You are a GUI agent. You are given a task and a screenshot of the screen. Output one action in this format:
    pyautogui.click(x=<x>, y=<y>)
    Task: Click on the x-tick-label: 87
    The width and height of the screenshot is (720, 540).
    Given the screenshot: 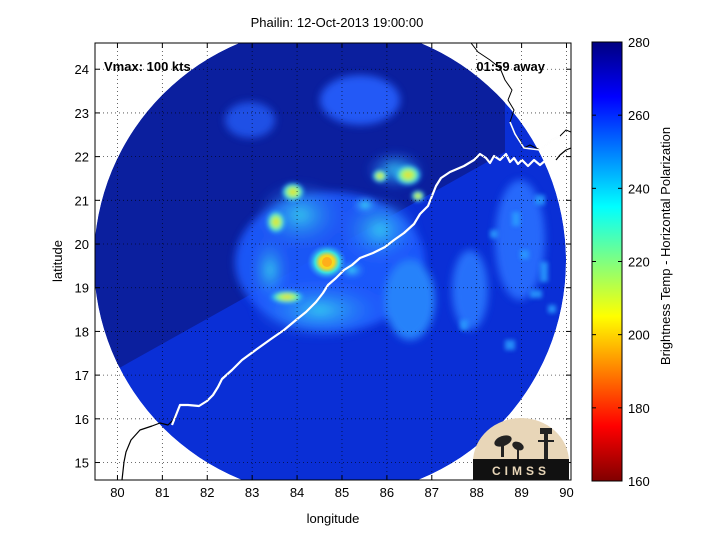 What is the action you would take?
    pyautogui.click(x=432, y=492)
    